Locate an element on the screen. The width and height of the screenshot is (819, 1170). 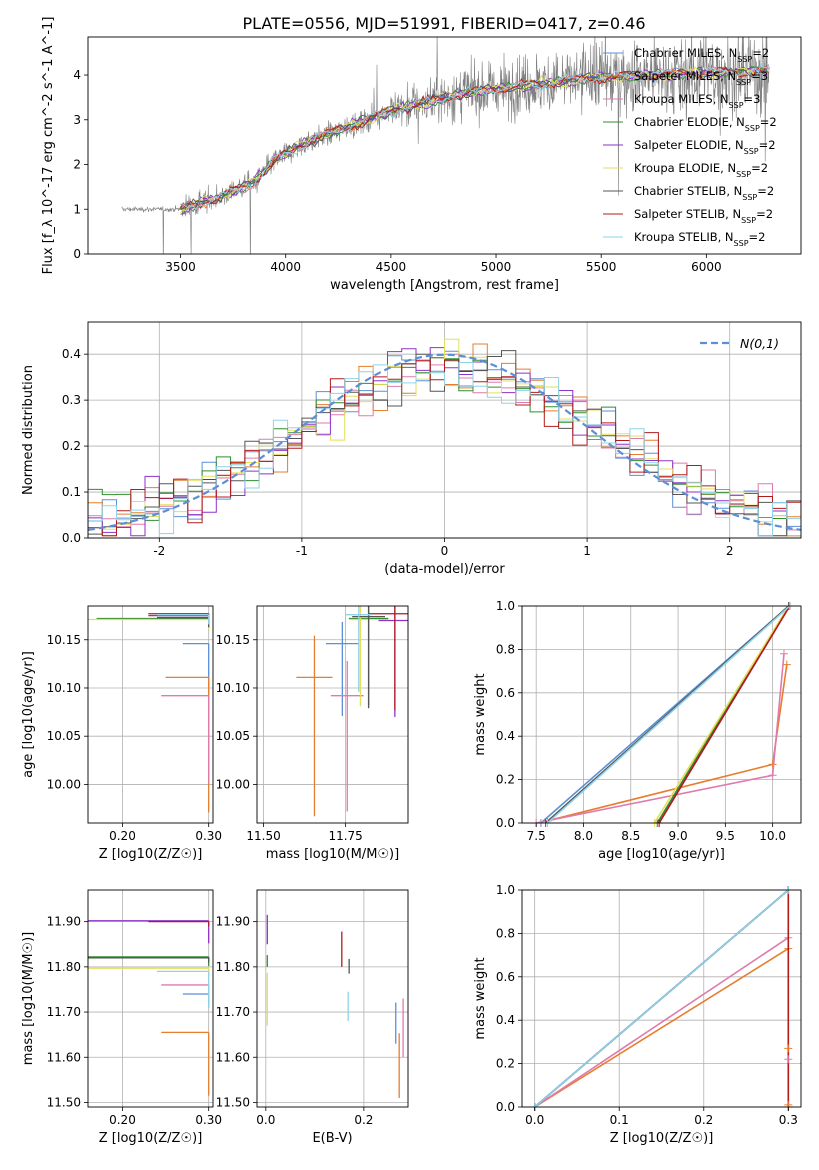
legend-label: Chabrier ELODIE, NSSP=2 is located at coordinates (705, 124).